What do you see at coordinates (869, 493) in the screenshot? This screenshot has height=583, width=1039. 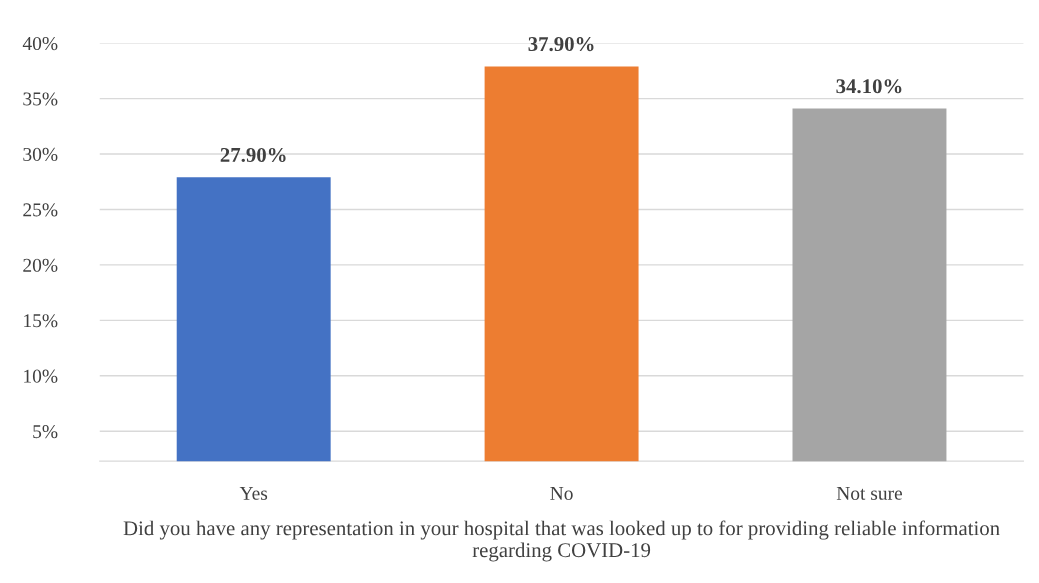 I see `x-tick-label: Not sure` at bounding box center [869, 493].